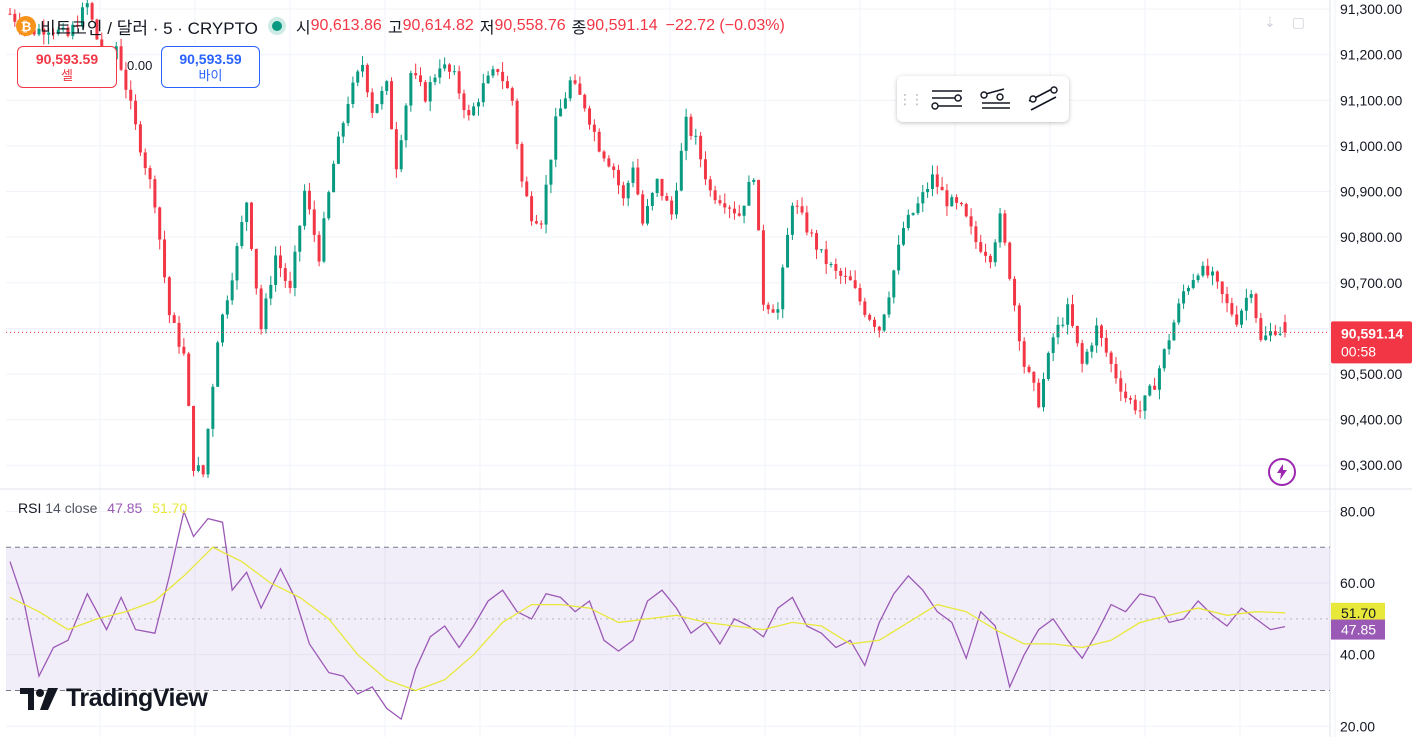 This screenshot has width=1412, height=737. Describe the element at coordinates (622, 25) in the screenshot. I see `close-value: 90,591.14` at that location.